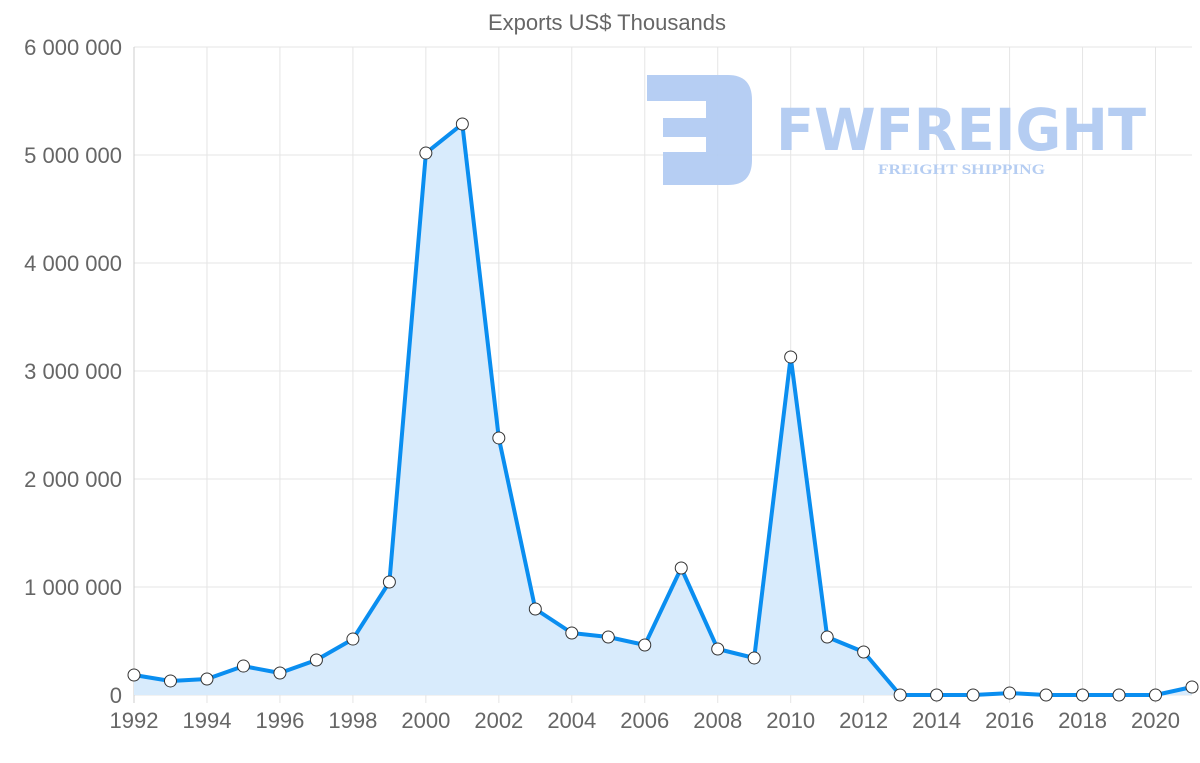 This screenshot has width=1200, height=763. I want to click on x-tick-label: 2006, so click(644, 720).